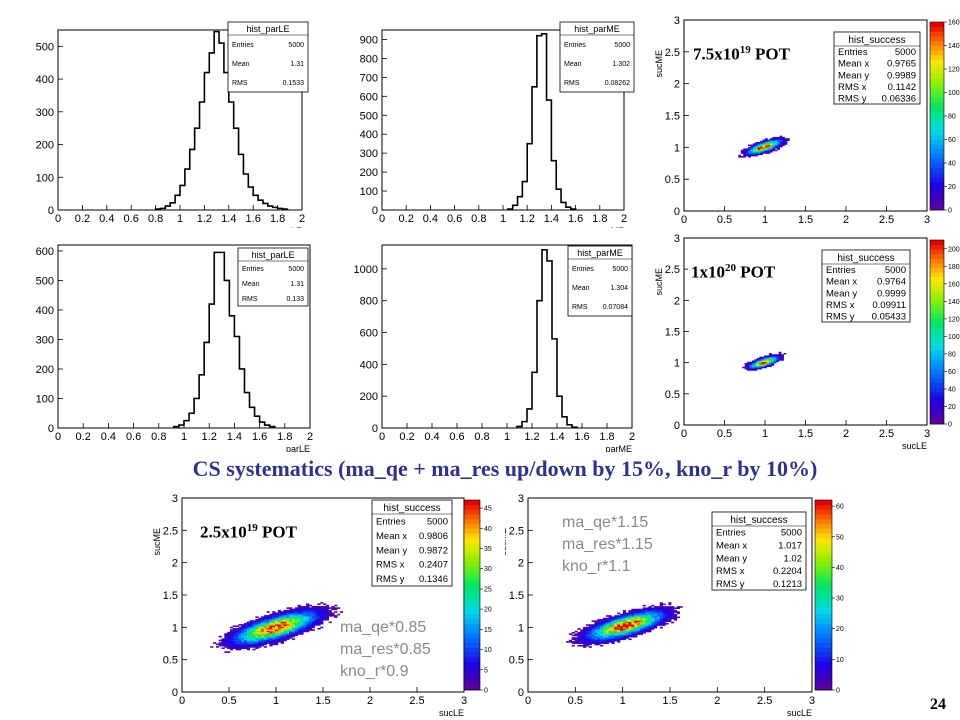  Describe the element at coordinates (209, 437) in the screenshot. I see `x-tick-label: 1.2` at that location.